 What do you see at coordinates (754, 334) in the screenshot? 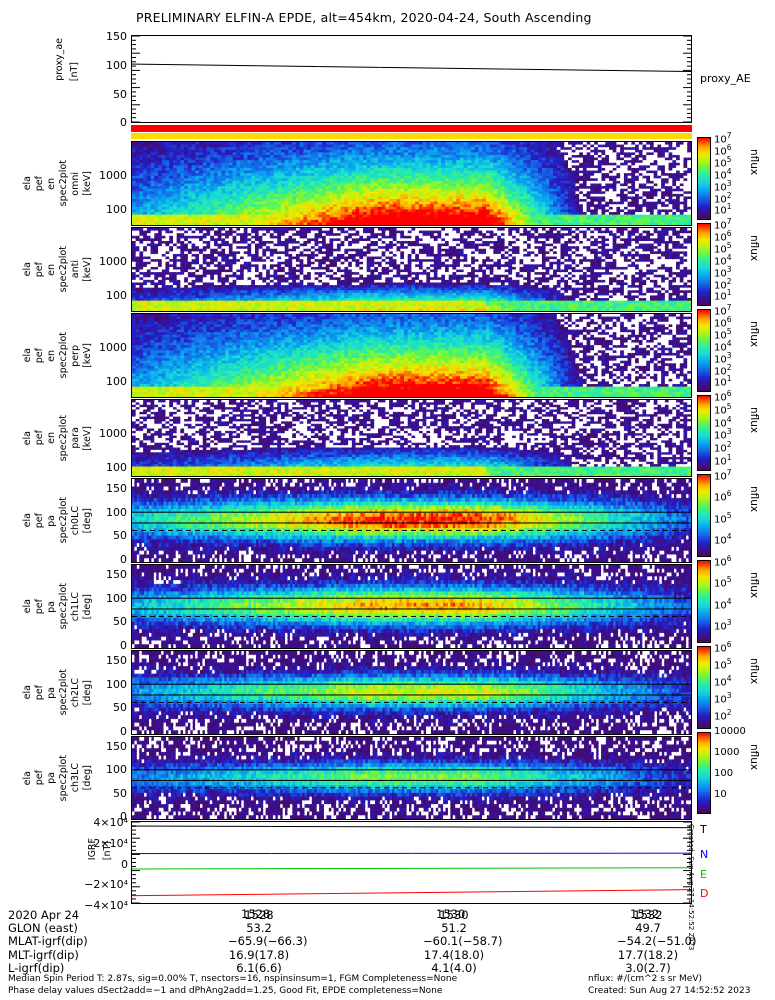
I see `colorbar-2-label: nflux` at bounding box center [754, 334].